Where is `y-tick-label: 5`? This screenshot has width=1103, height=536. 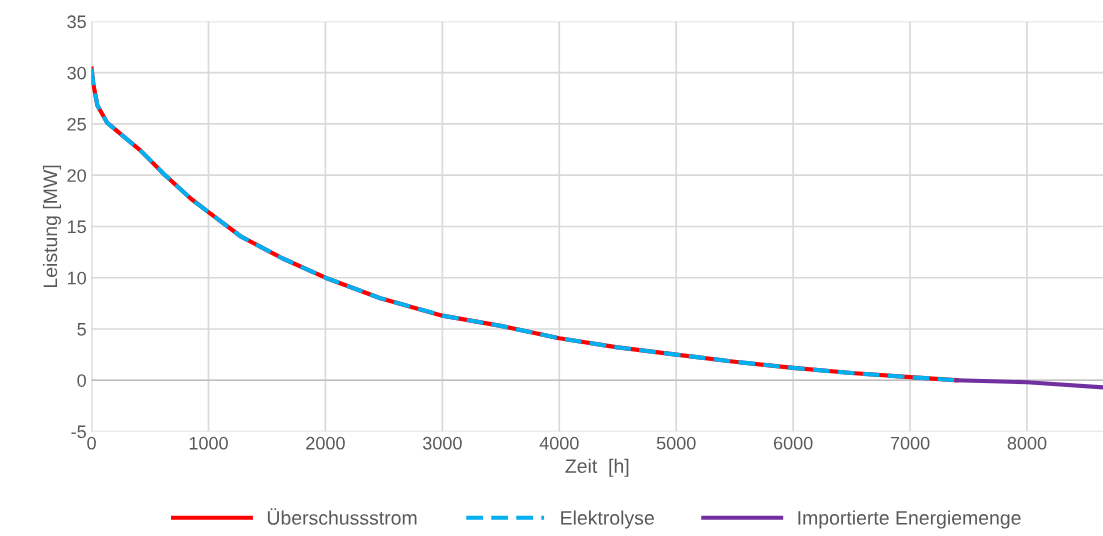
y-tick-label: 5 is located at coordinates (81, 329).